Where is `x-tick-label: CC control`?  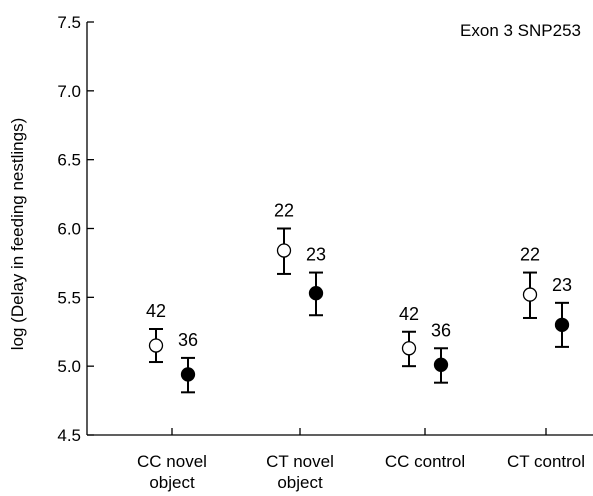 x-tick-label: CC control is located at coordinates (425, 461).